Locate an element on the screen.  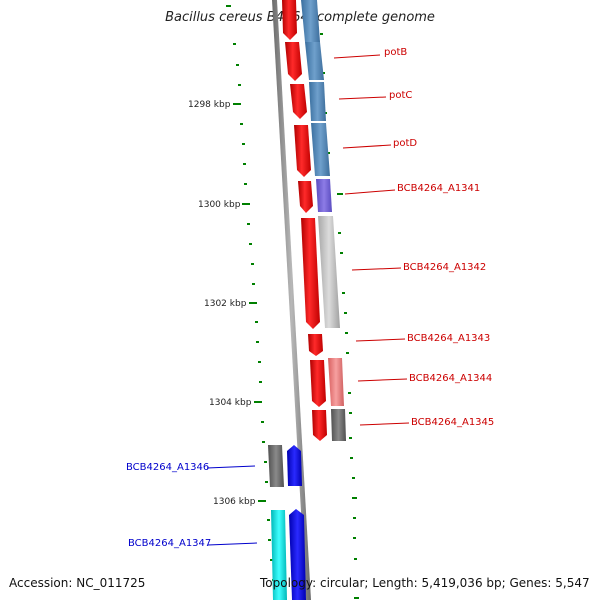
strand-arrow-potD is located at coordinates (302, 151).